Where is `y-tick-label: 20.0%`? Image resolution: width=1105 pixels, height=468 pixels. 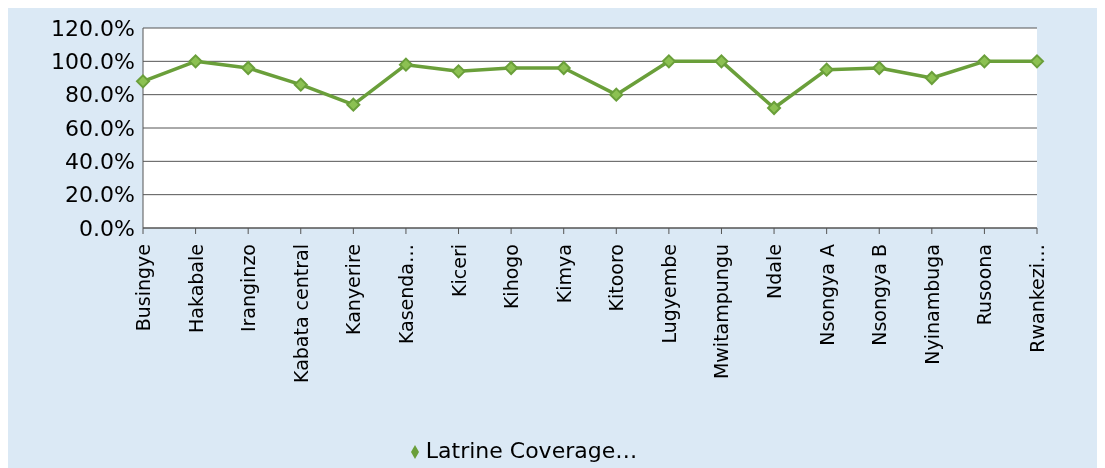
y-tick-label: 20.0% is located at coordinates (100, 195).